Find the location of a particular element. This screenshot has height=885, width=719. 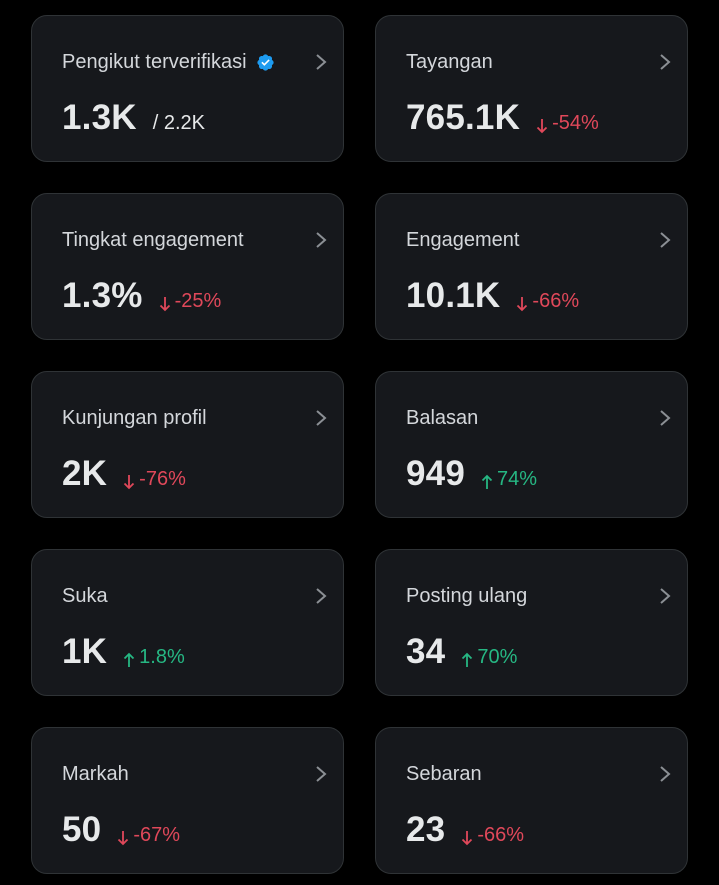

metric-change-value: 1.8% is located at coordinates (162, 657).